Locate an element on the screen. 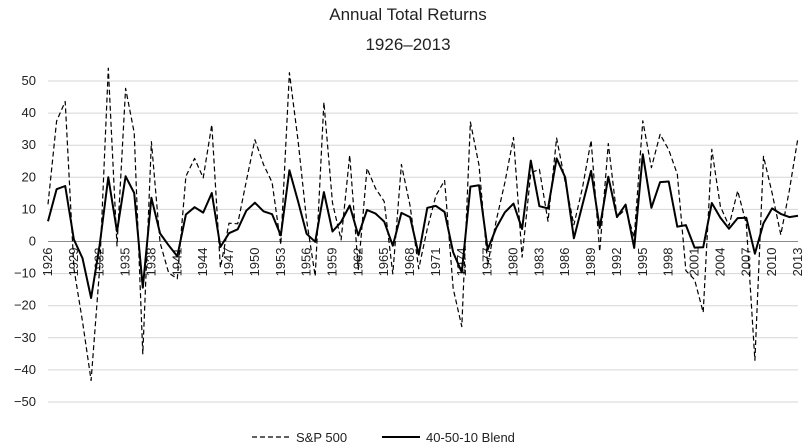  y-tick-label: 0 is located at coordinates (32, 241).